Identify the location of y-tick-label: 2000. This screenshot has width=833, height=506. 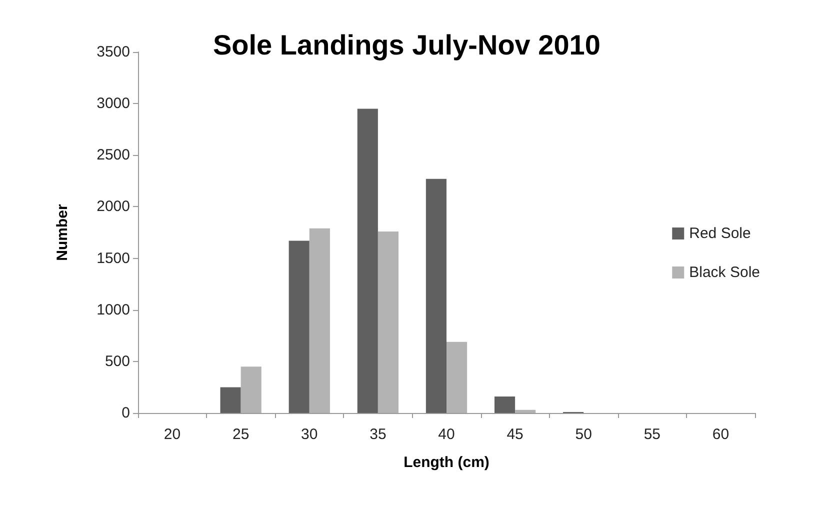
(113, 207).